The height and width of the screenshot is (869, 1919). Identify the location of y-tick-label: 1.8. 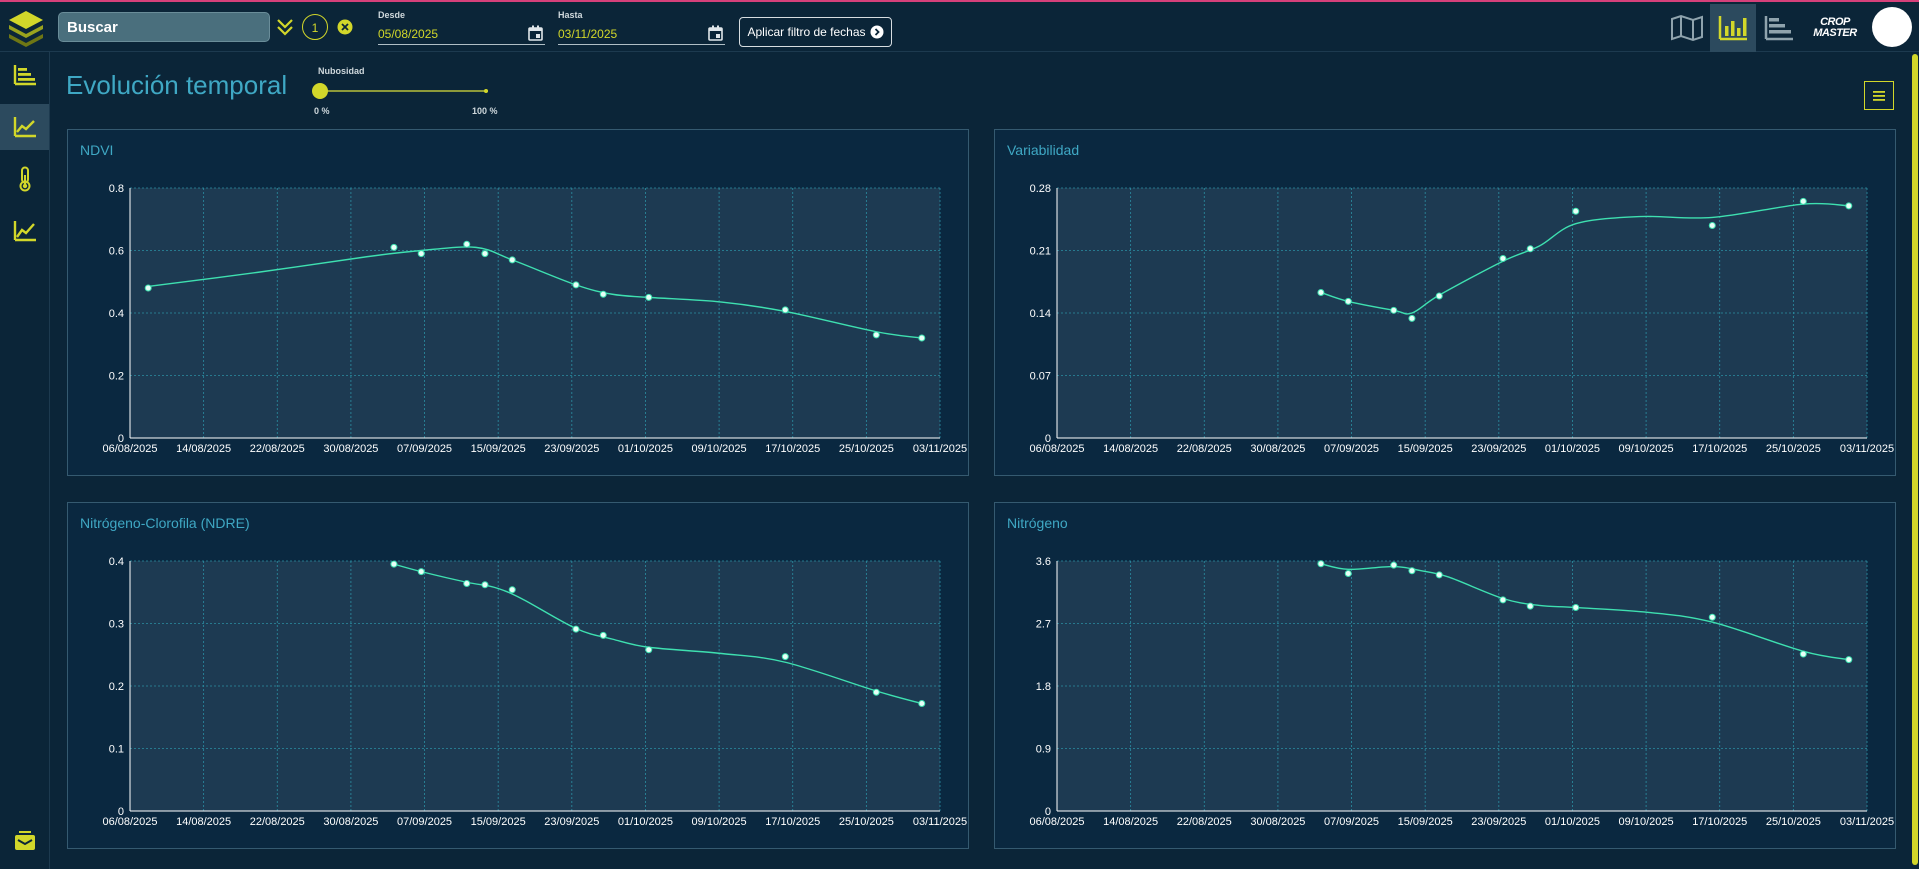
(1043, 687).